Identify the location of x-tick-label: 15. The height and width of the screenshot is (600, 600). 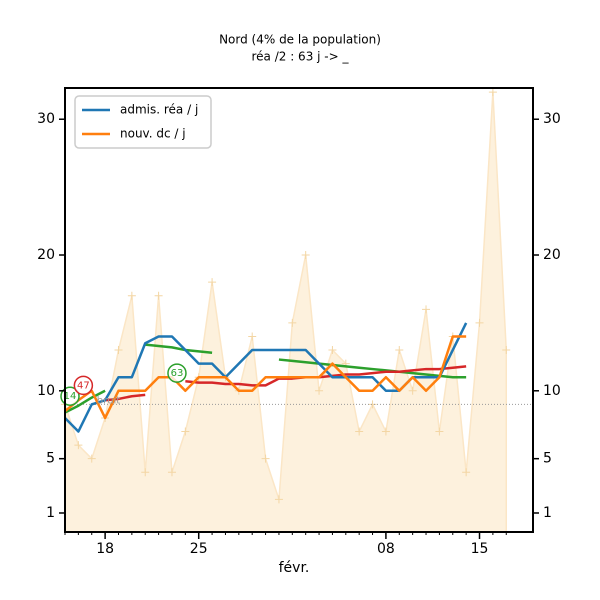
(480, 549).